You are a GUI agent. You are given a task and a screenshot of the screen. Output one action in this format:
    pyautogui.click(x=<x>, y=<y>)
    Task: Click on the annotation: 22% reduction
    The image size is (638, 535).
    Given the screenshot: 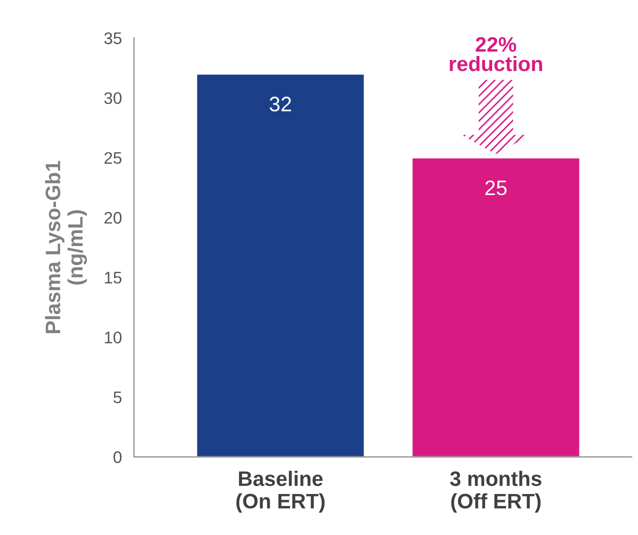 What is the action you would take?
    pyautogui.click(x=496, y=54)
    